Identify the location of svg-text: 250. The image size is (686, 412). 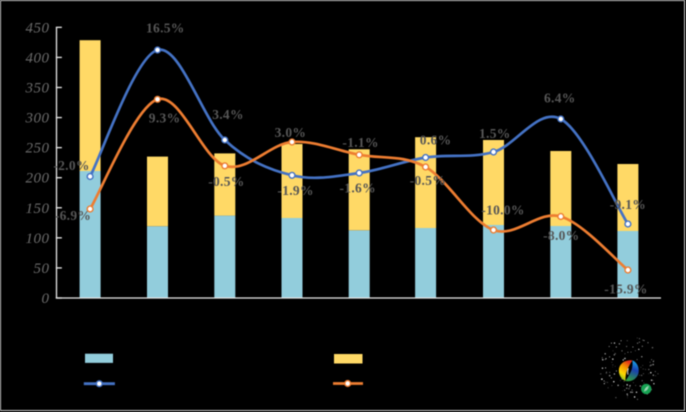
(38, 149).